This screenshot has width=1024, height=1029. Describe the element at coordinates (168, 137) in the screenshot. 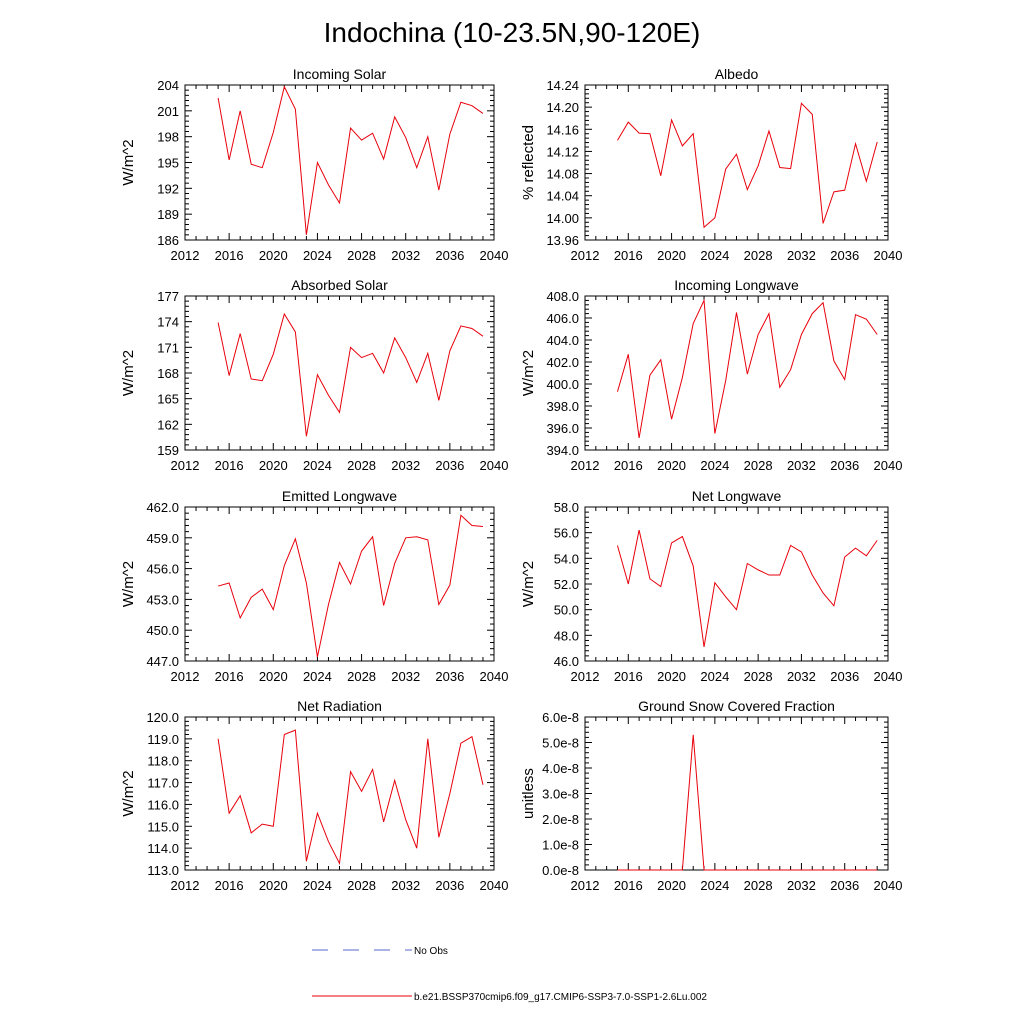

I see `y-tick-label: 198` at that location.